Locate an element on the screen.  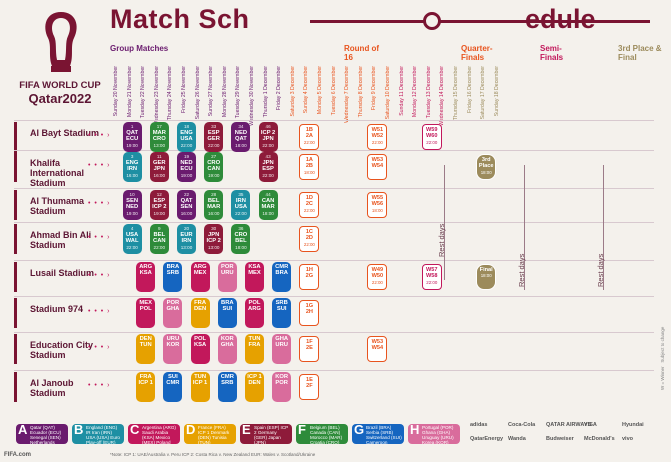
match-card: FRA DEN is located at coordinates (200, 313).